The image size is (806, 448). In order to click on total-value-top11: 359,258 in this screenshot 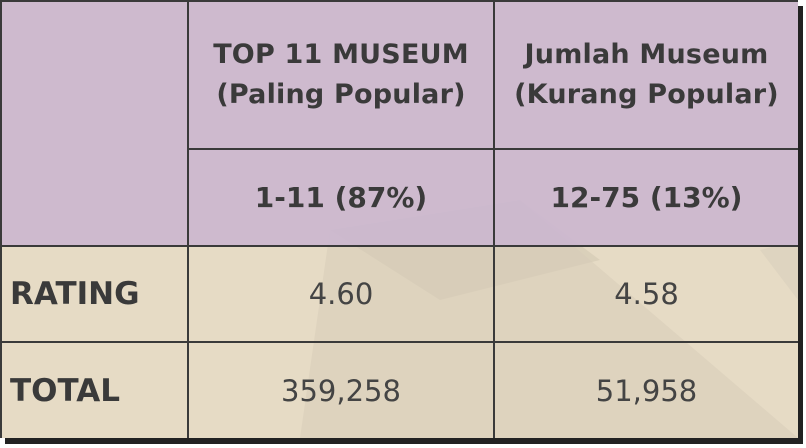, I will do `click(341, 389)`.